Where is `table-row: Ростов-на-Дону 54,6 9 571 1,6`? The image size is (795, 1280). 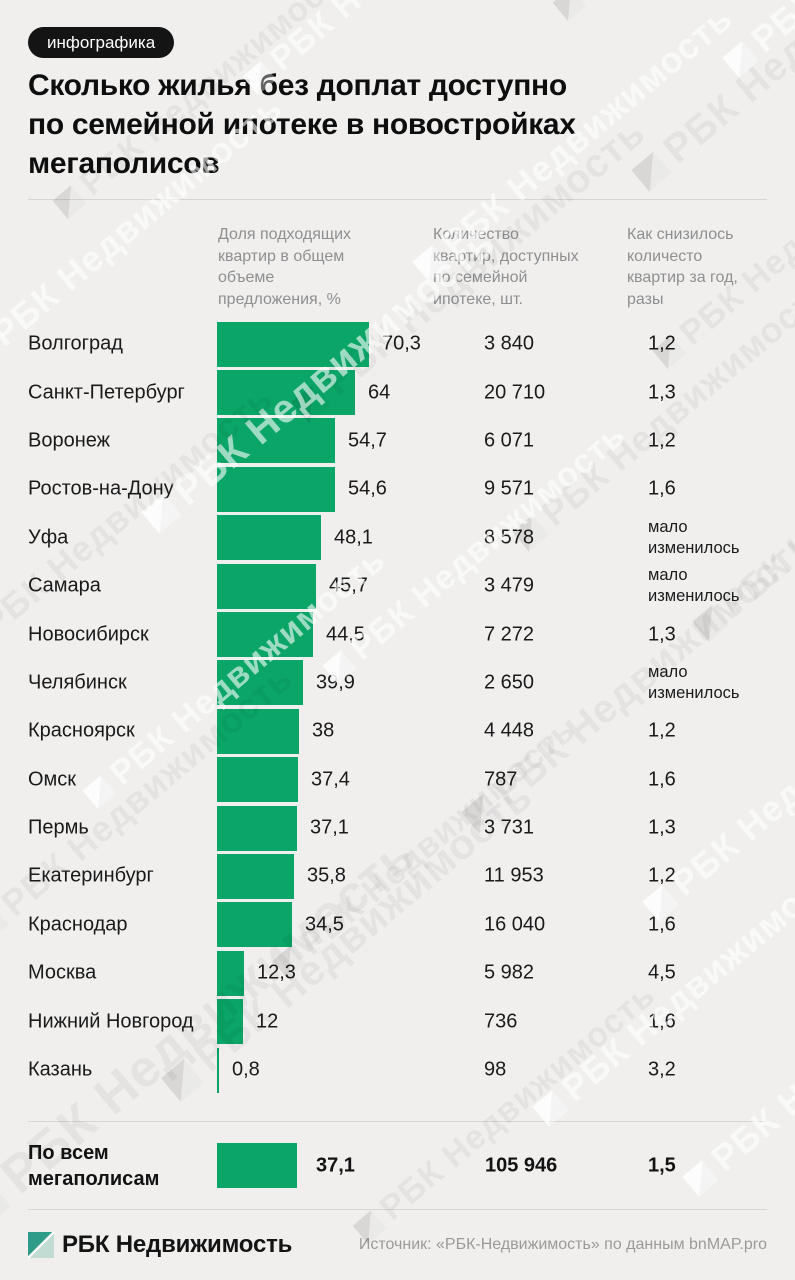
table-row: Ростов-на-Дону 54,6 9 571 1,6 is located at coordinates (397, 489).